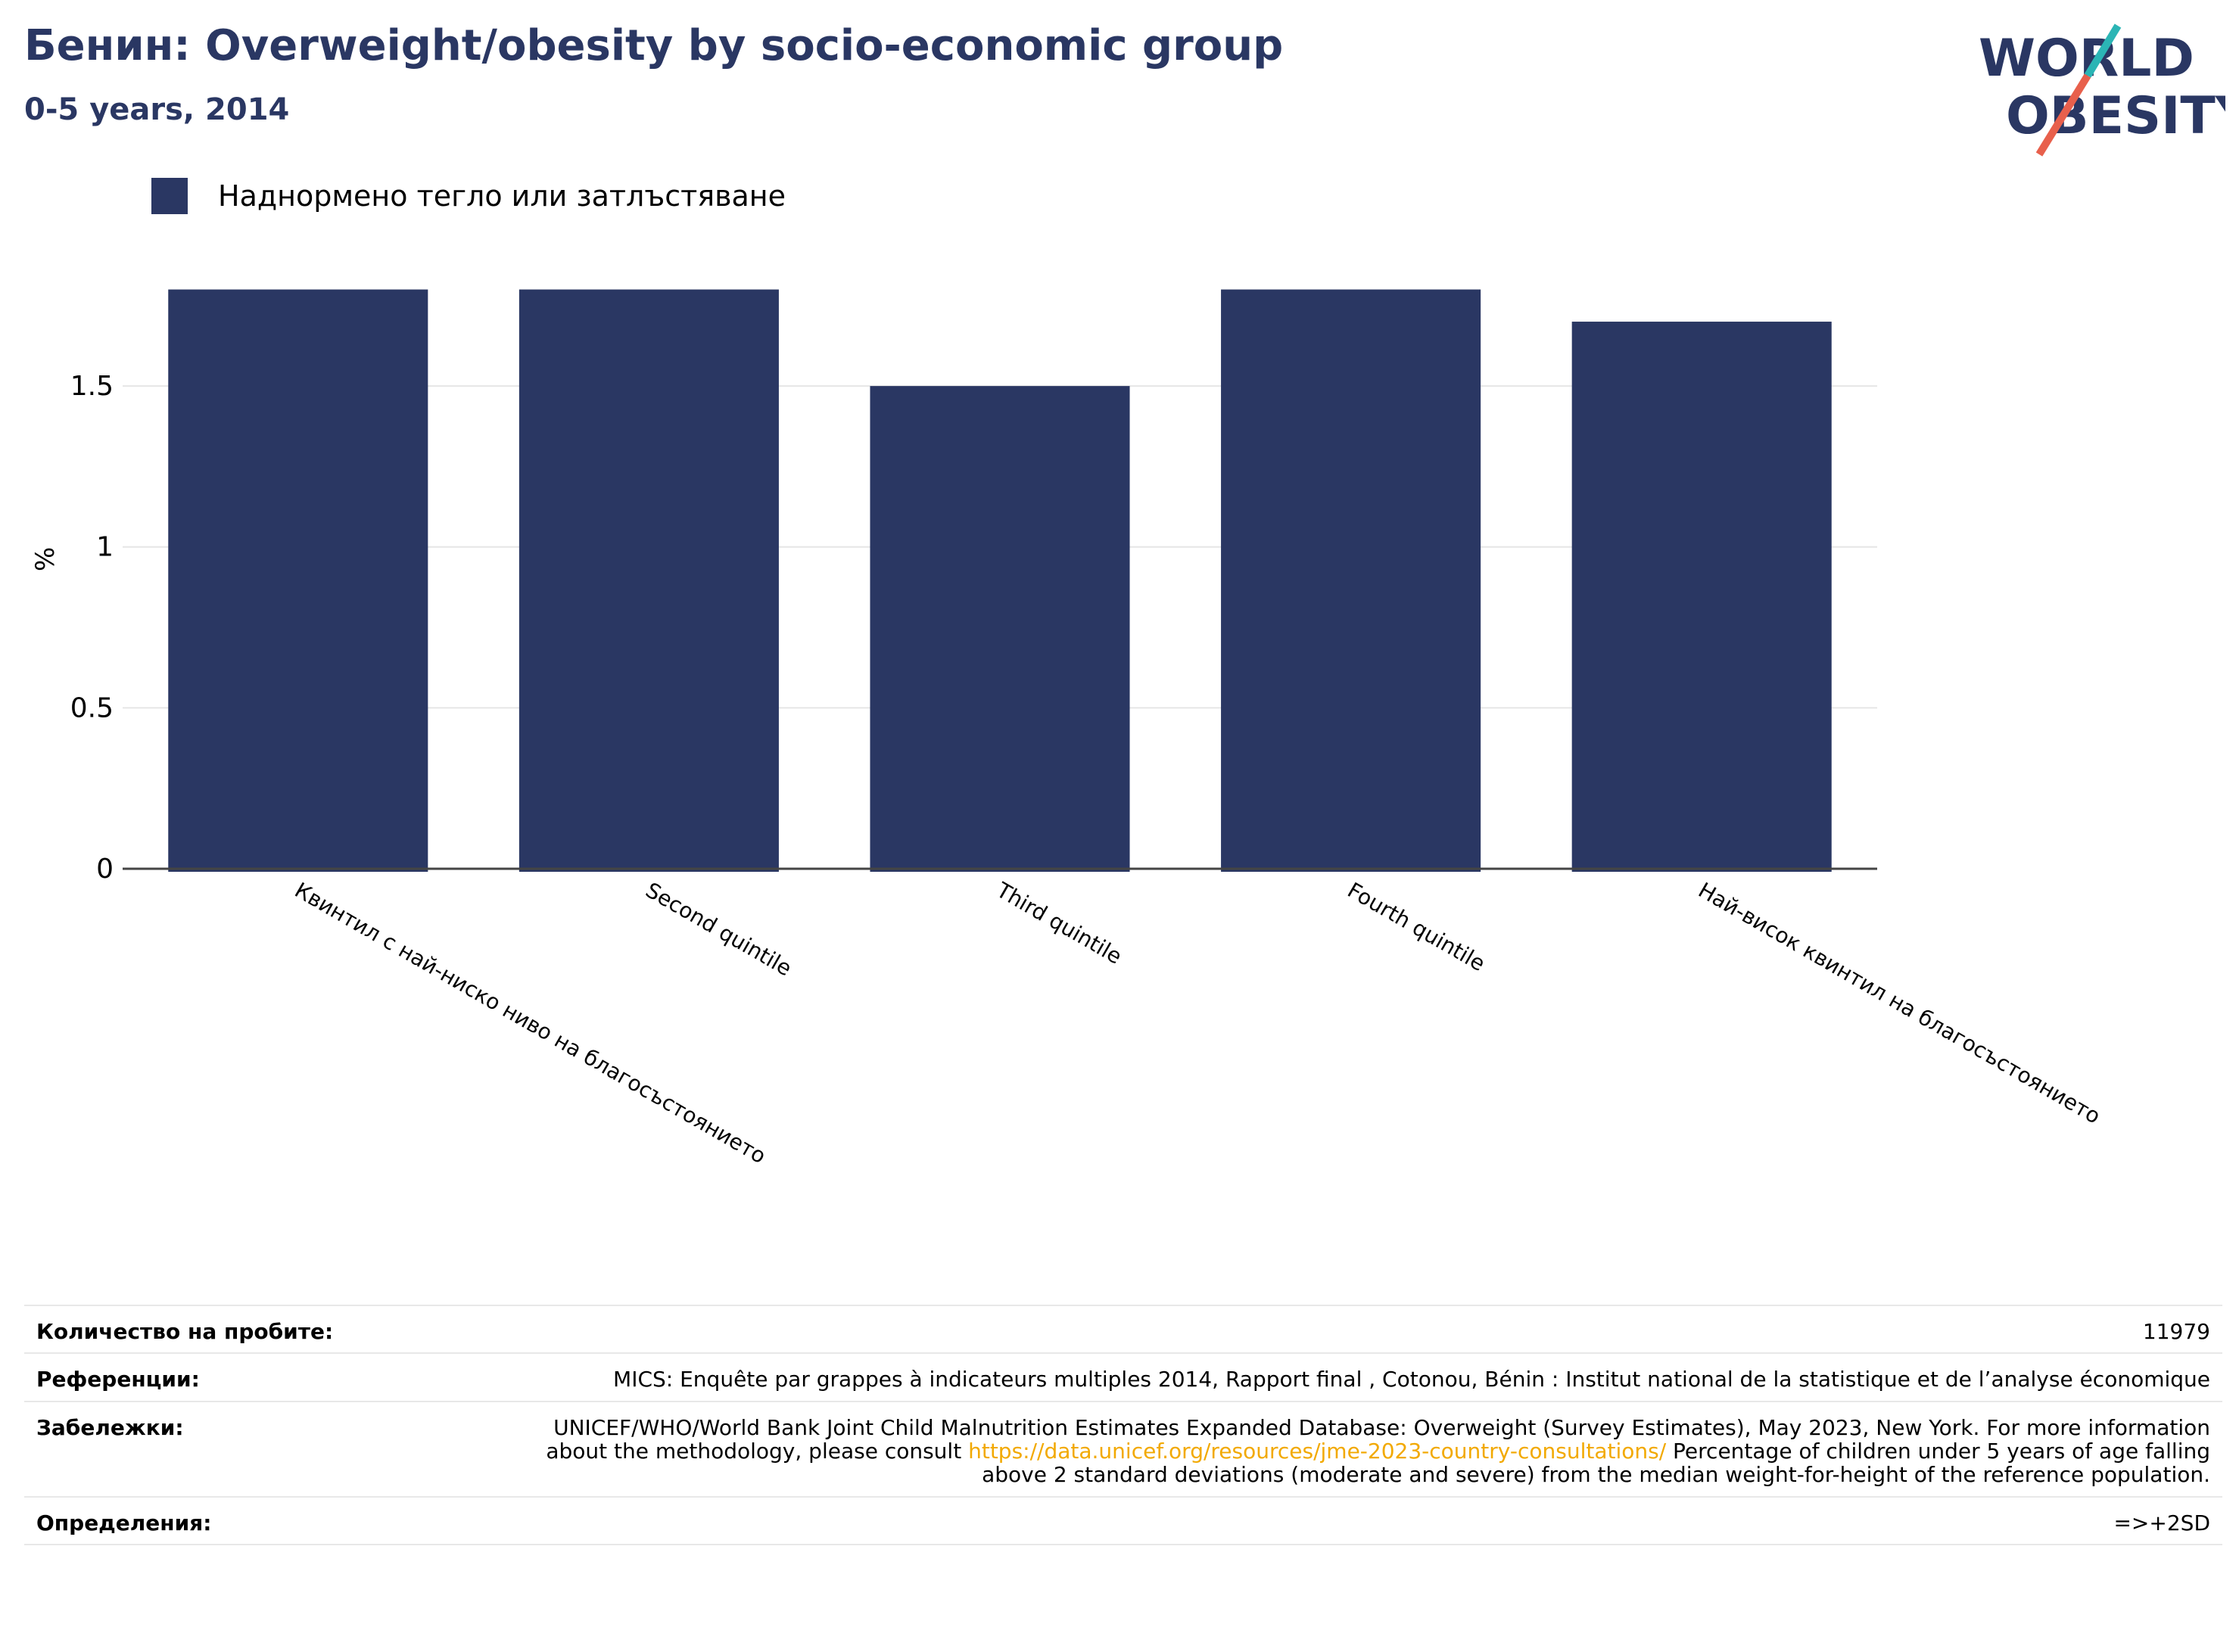 This screenshot has height=1652, width=2239. What do you see at coordinates (1059, 923) in the screenshot?
I see `x-tick-label: Third quintile` at bounding box center [1059, 923].